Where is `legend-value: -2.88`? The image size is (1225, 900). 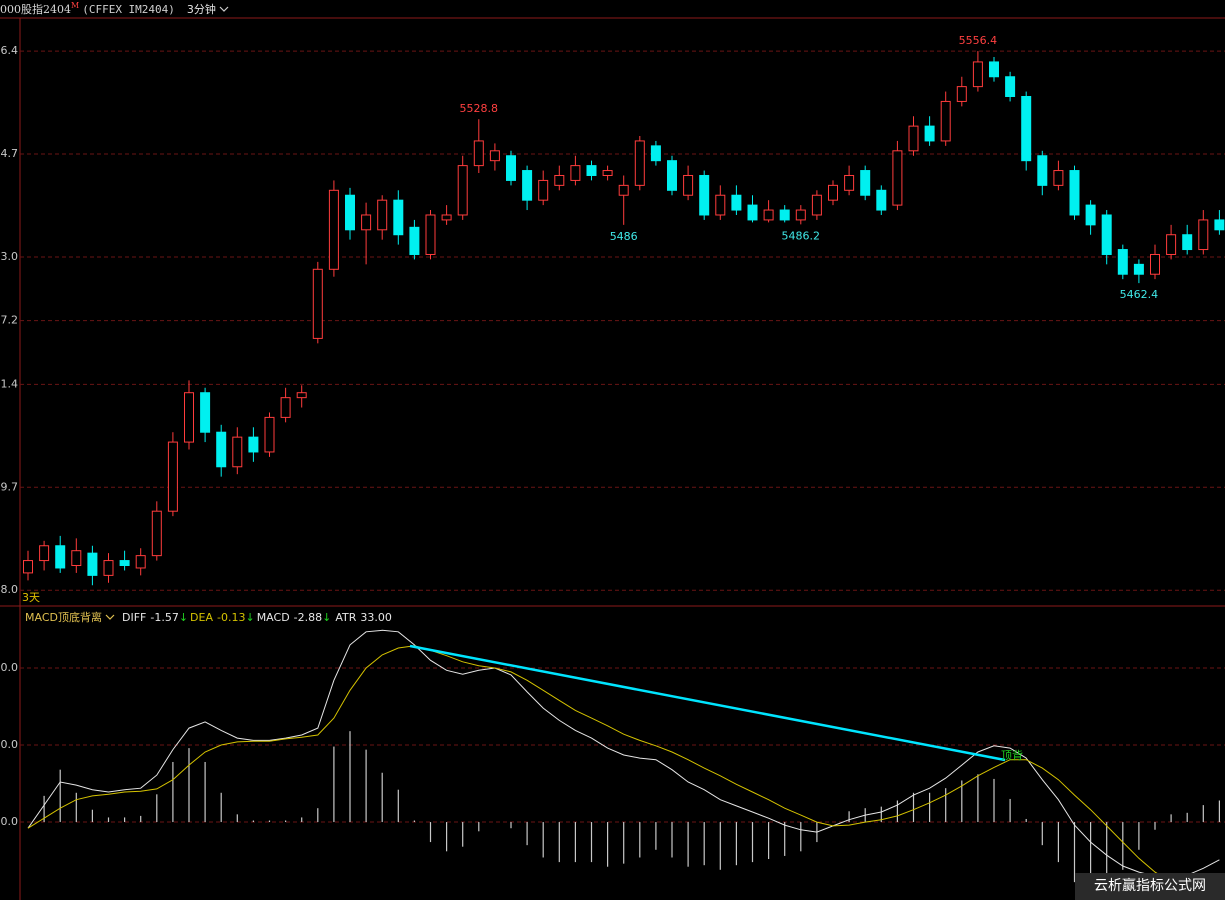 legend-value: -2.88 is located at coordinates (308, 617).